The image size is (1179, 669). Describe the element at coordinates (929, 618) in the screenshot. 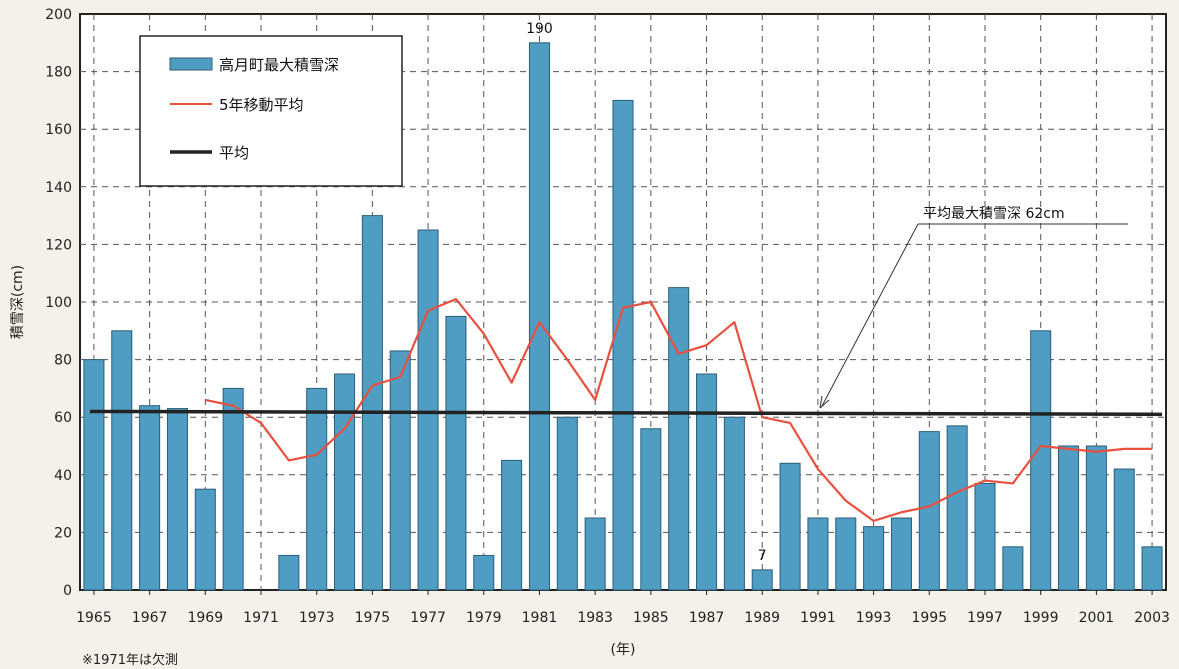

I see `x-tick-label: 1995` at that location.